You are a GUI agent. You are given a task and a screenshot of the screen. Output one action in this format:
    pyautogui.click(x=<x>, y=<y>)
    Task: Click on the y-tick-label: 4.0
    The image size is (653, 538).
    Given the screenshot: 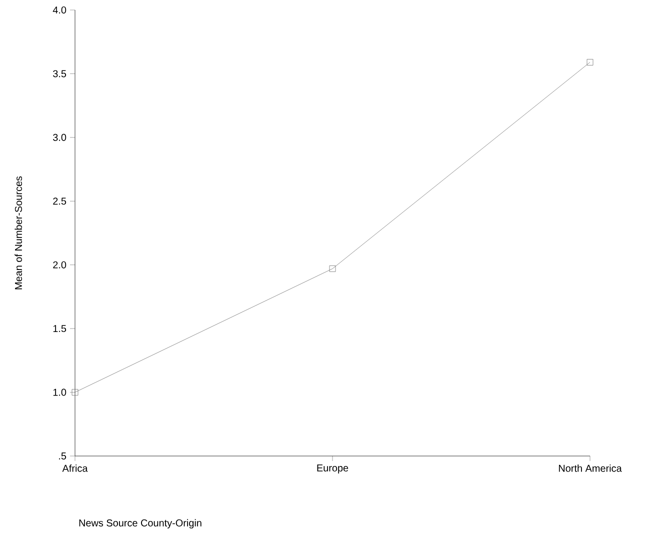 What is the action you would take?
    pyautogui.click(x=59, y=10)
    